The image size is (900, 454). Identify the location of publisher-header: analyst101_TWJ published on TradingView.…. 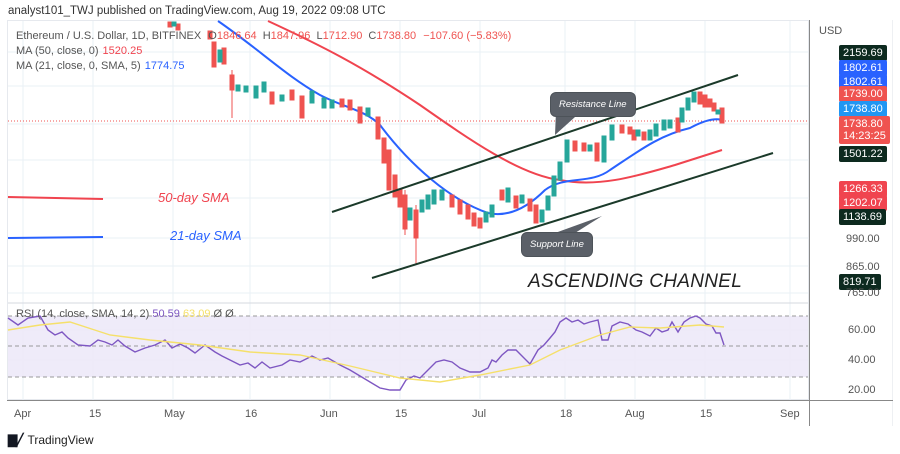
(197, 11).